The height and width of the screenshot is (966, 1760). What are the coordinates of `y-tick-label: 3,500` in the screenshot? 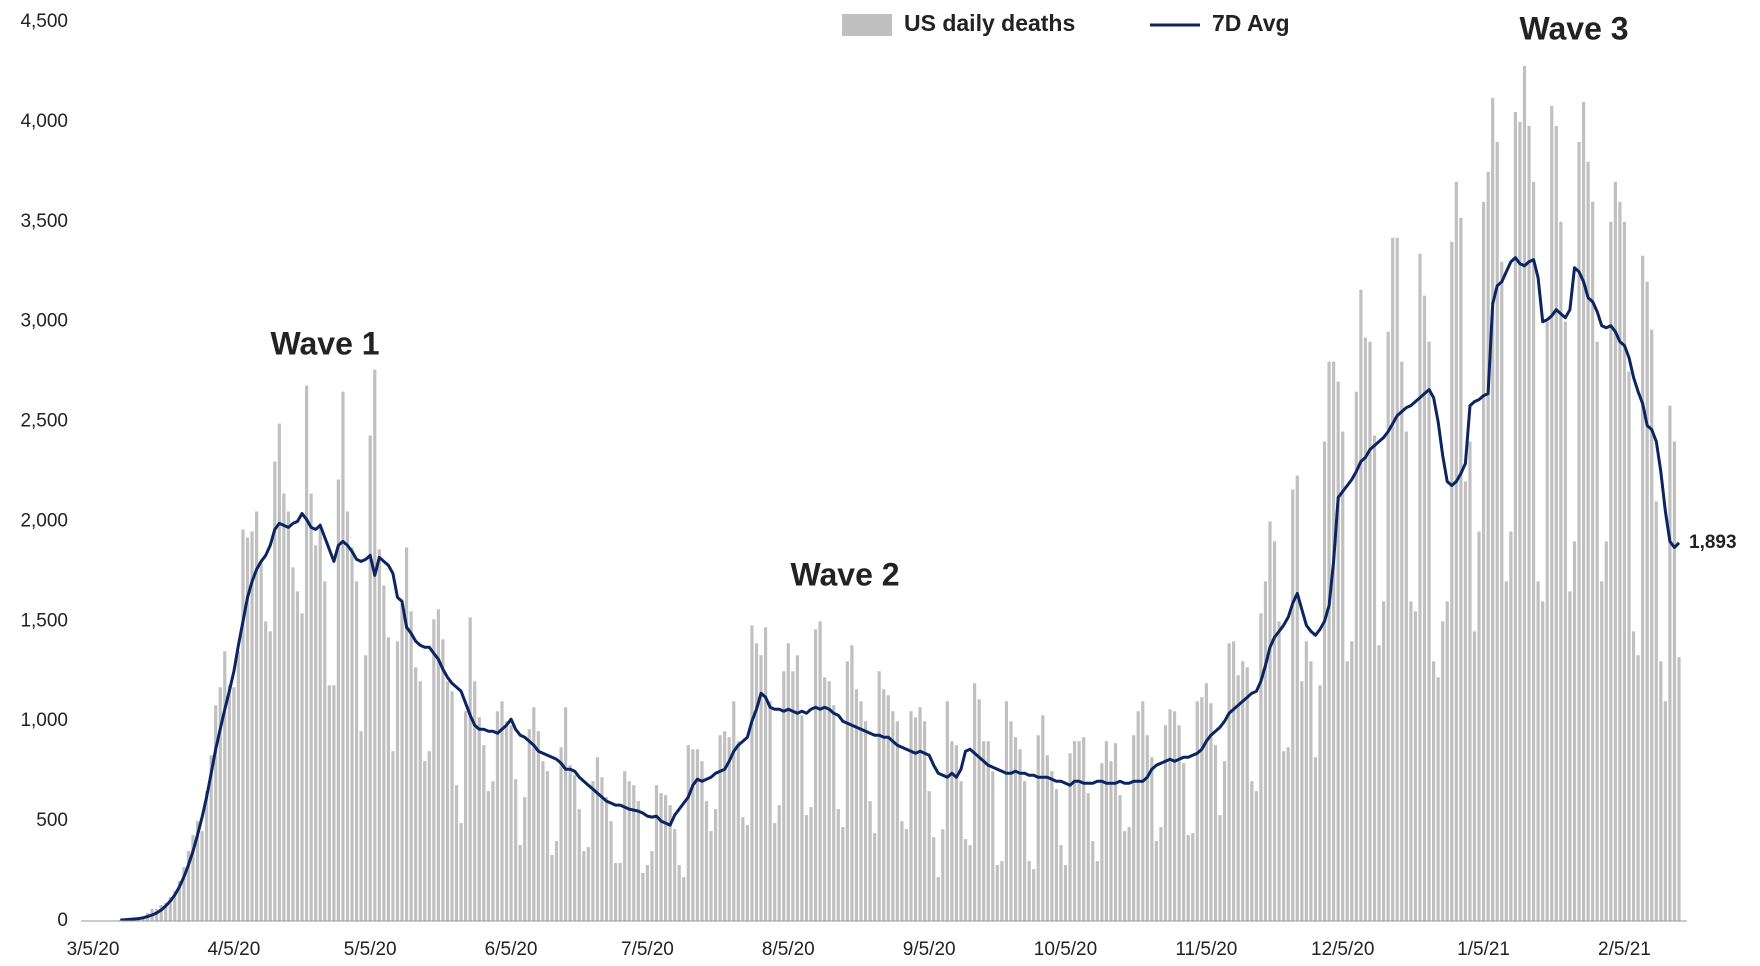 It's located at (44, 221).